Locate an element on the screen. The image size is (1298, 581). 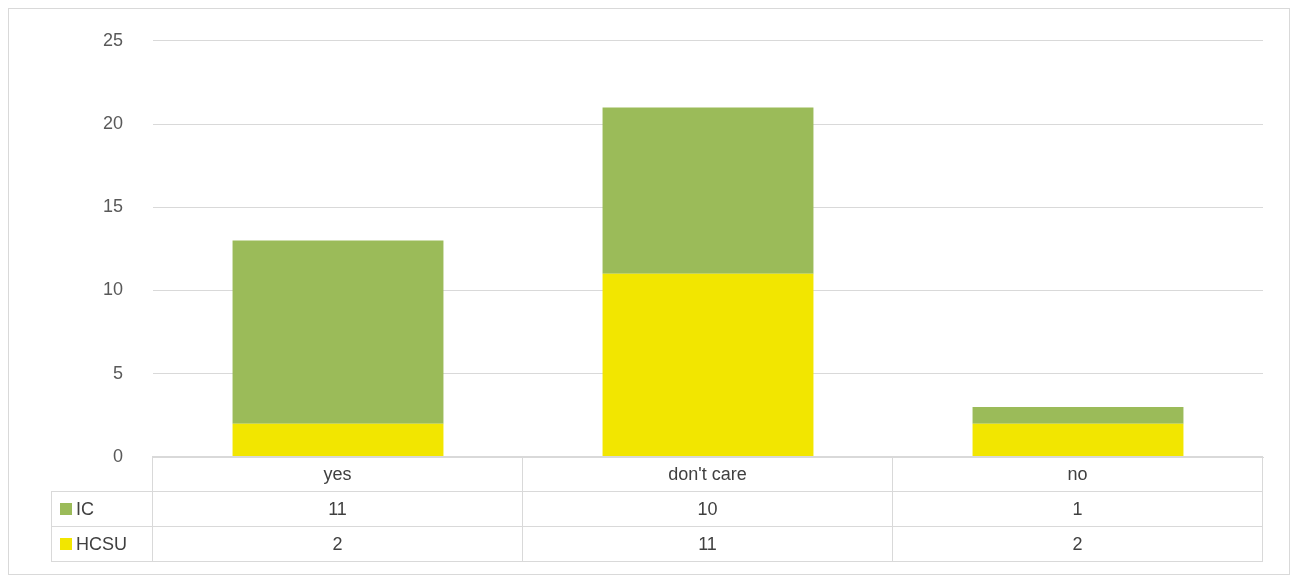
y-tick-label: 0 is located at coordinates (117, 455).